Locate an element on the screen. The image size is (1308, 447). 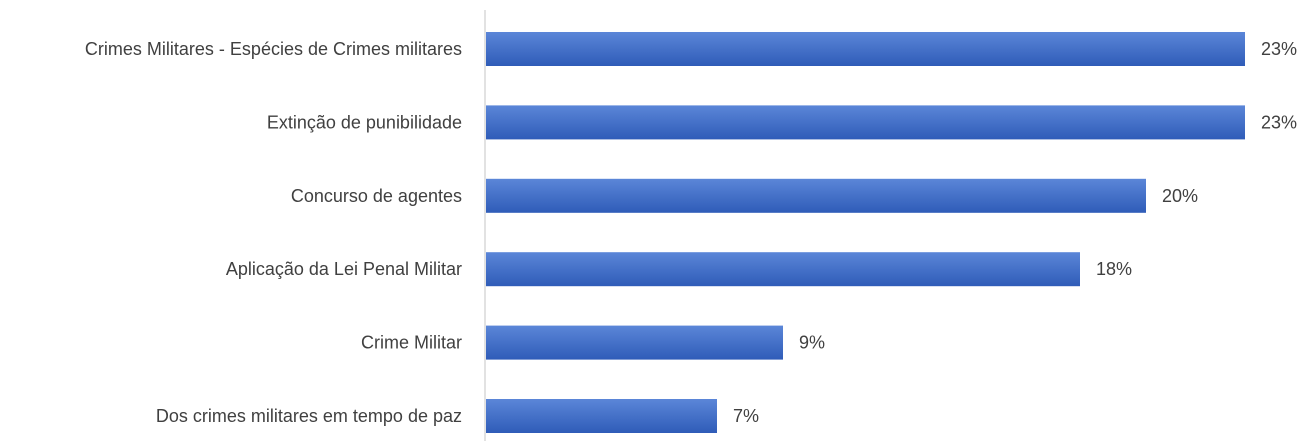
value-label-1: 23% is located at coordinates (1279, 122).